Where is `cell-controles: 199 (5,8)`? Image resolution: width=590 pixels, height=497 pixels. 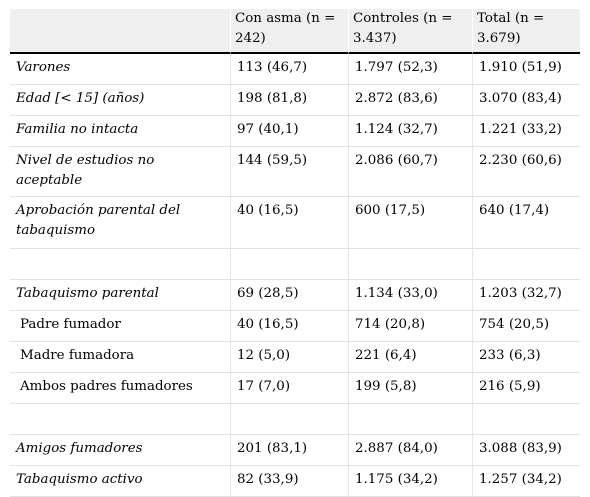
cell-controles: 199 (5,8) is located at coordinates (410, 388).